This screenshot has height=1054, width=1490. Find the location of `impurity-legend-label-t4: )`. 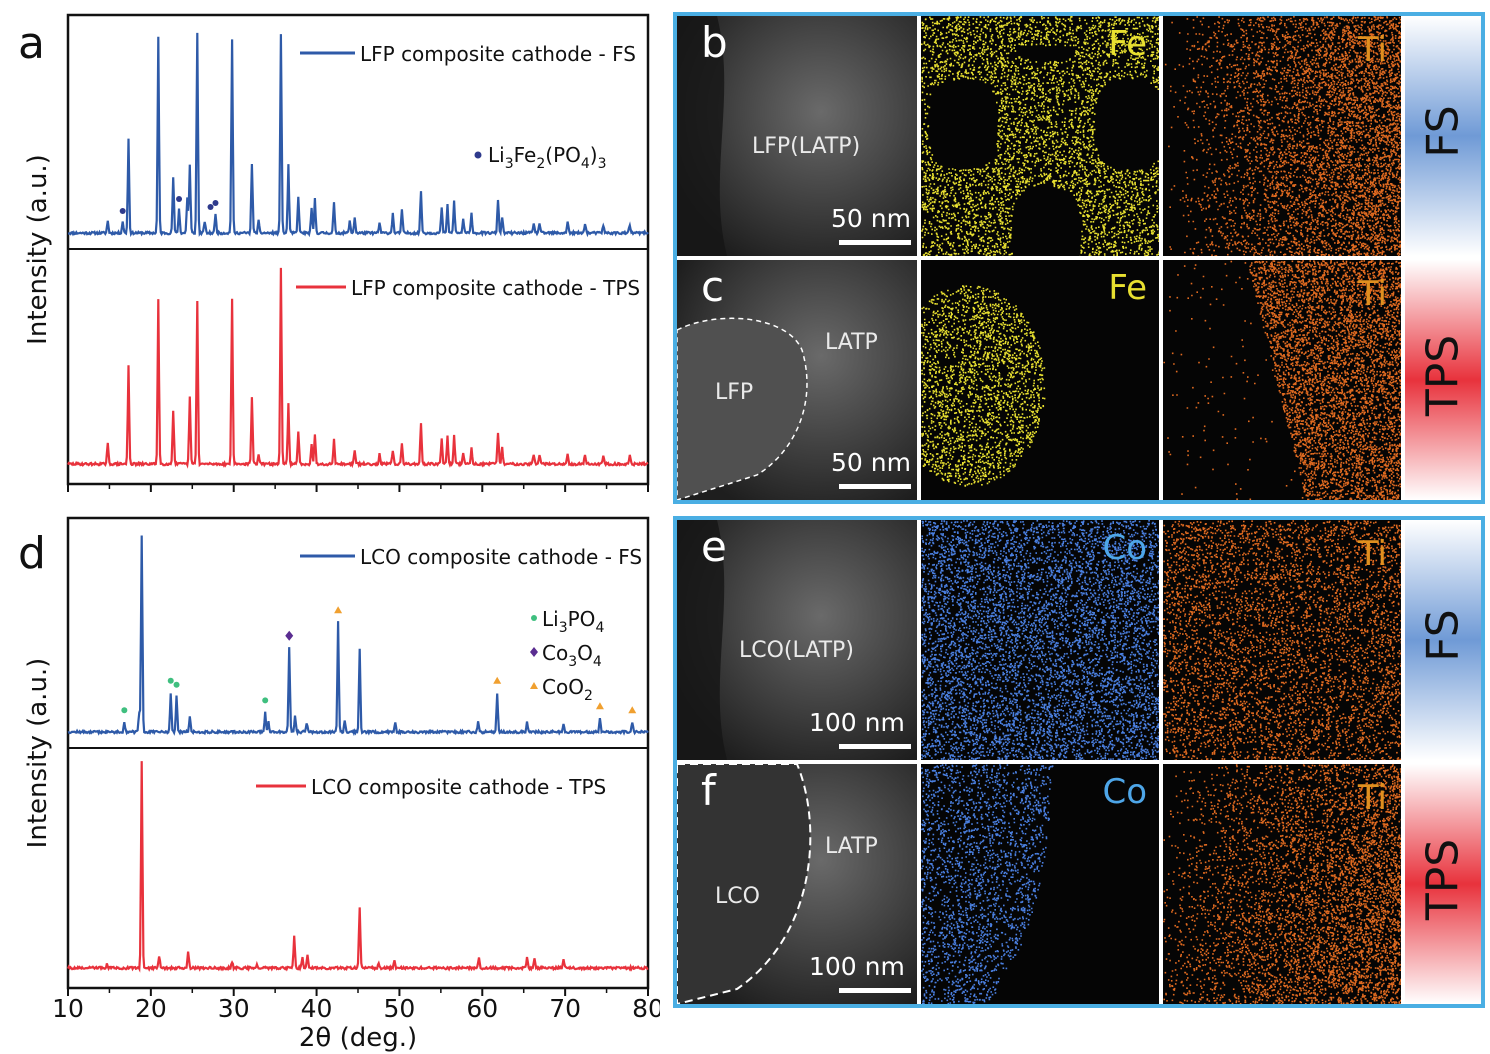

impurity-legend-label-t4: ) is located at coordinates (594, 155).